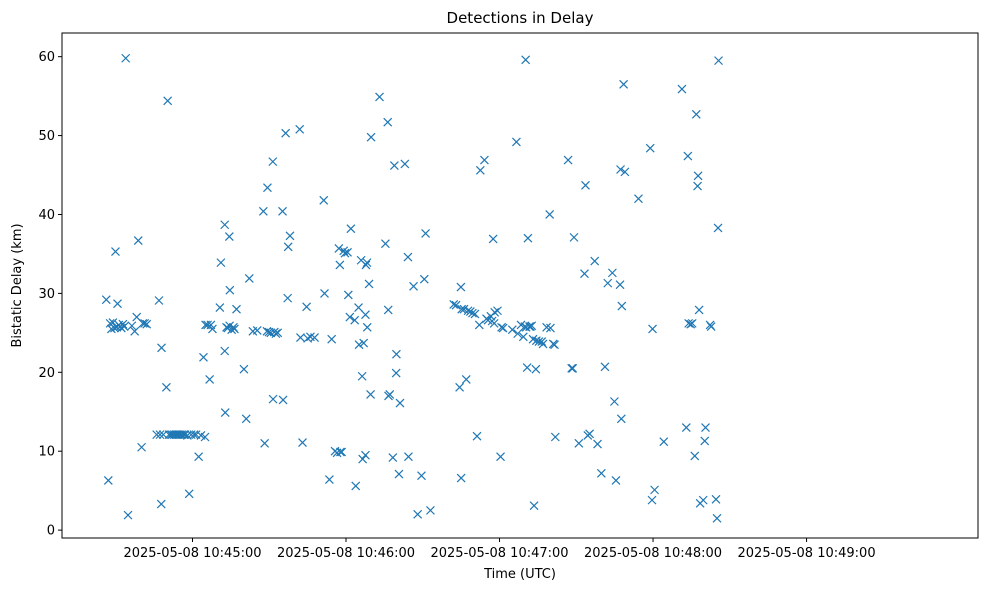  I want to click on x-tick-label: 2025-05-08 10:46:00, so click(346, 553).